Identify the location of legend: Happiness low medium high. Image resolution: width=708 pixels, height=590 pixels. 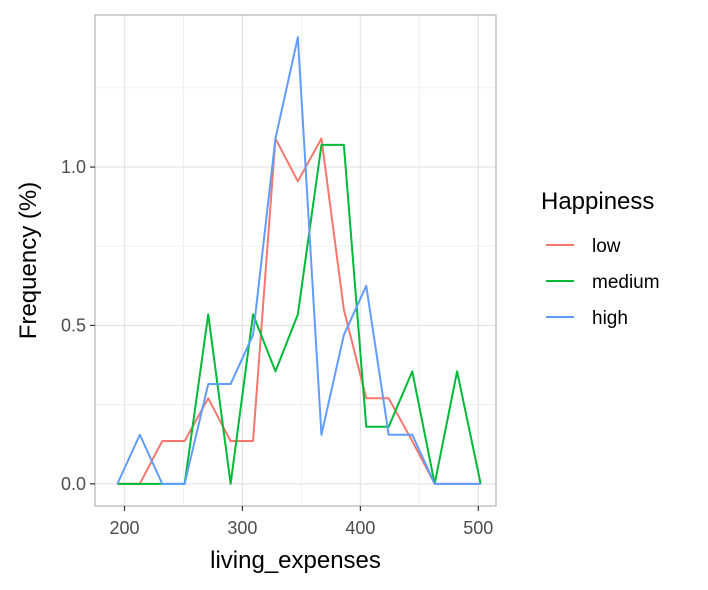
(600, 258).